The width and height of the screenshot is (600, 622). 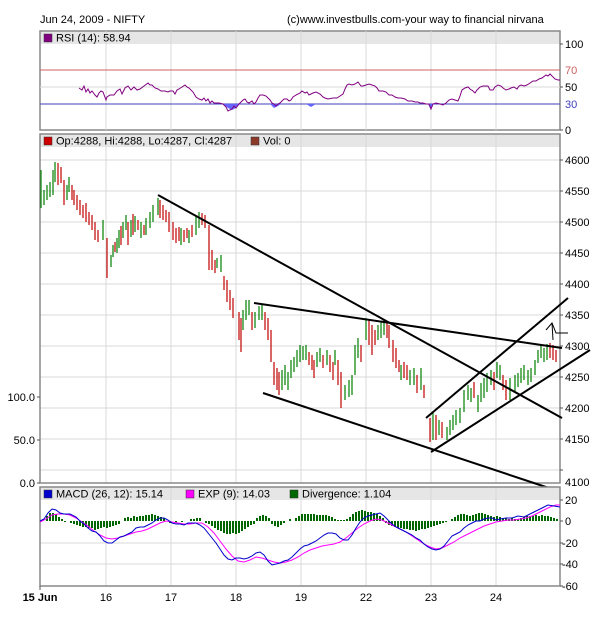 I want to click on rsi-axis: 100 70 50 30 0, so click(x=571, y=88).